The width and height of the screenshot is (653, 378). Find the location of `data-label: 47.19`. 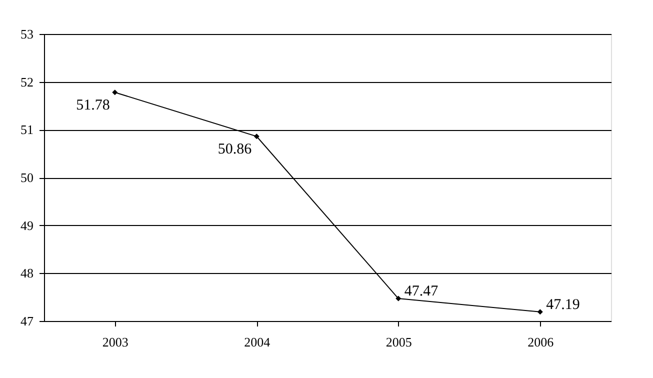

data-label: 47.19 is located at coordinates (563, 304).